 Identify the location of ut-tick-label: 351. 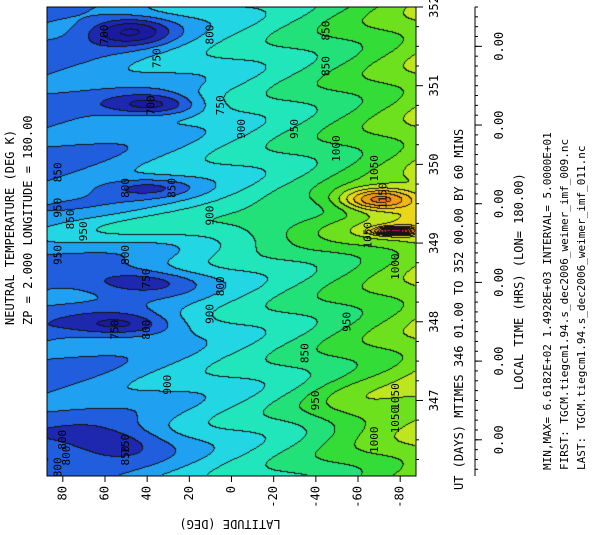
(434, 86).